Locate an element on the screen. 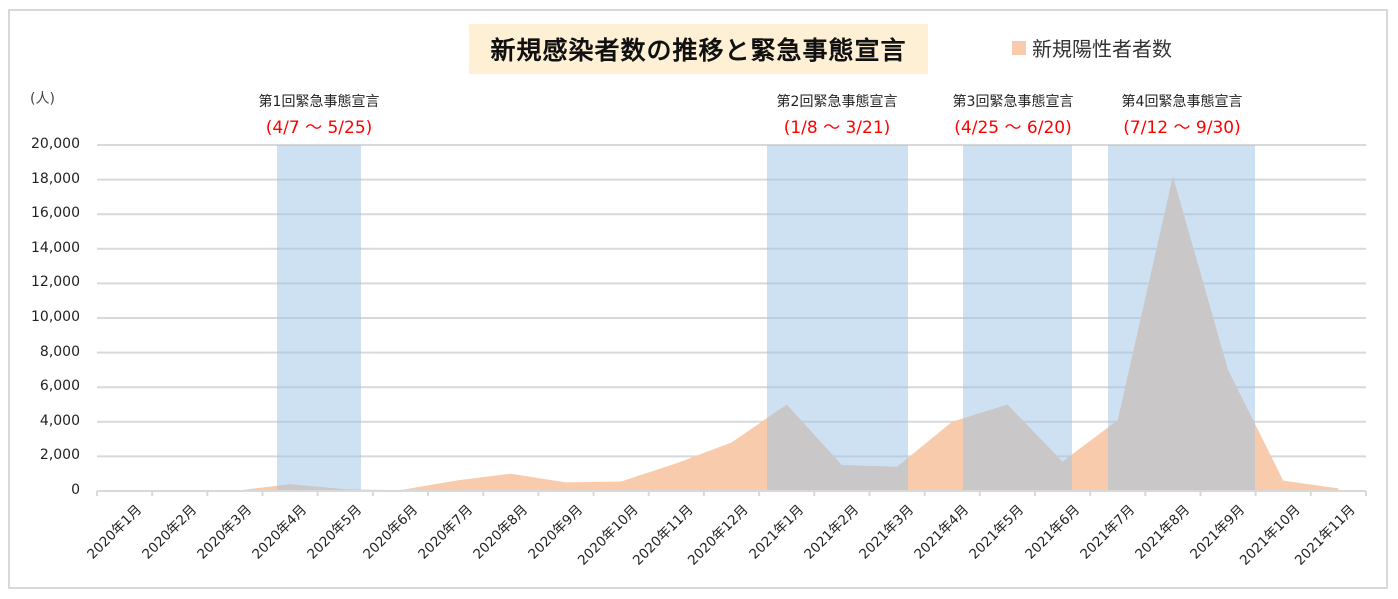 The image size is (1398, 599). annotation-dates: (4/7 〜 5/25) is located at coordinates (319, 128).